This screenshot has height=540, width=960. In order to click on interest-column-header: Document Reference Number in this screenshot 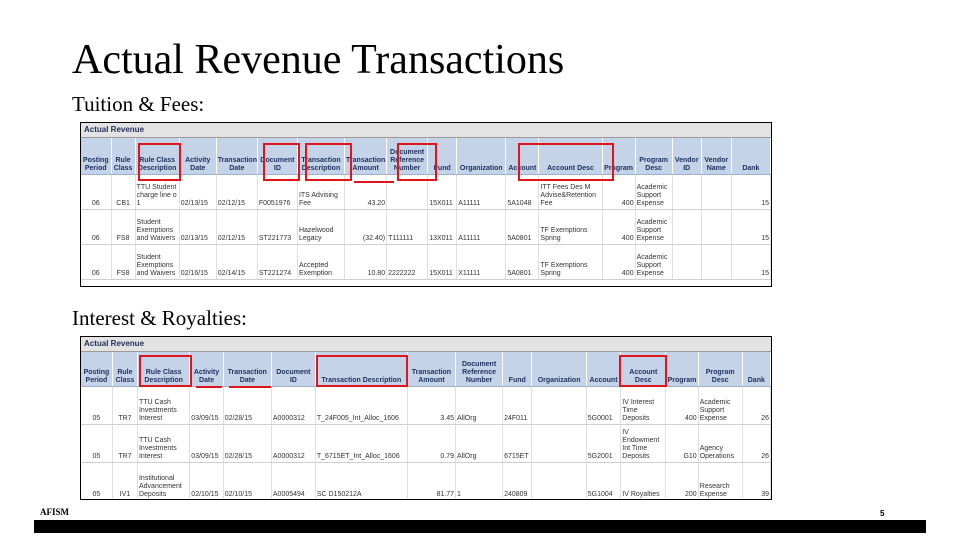, I will do `click(479, 369)`.